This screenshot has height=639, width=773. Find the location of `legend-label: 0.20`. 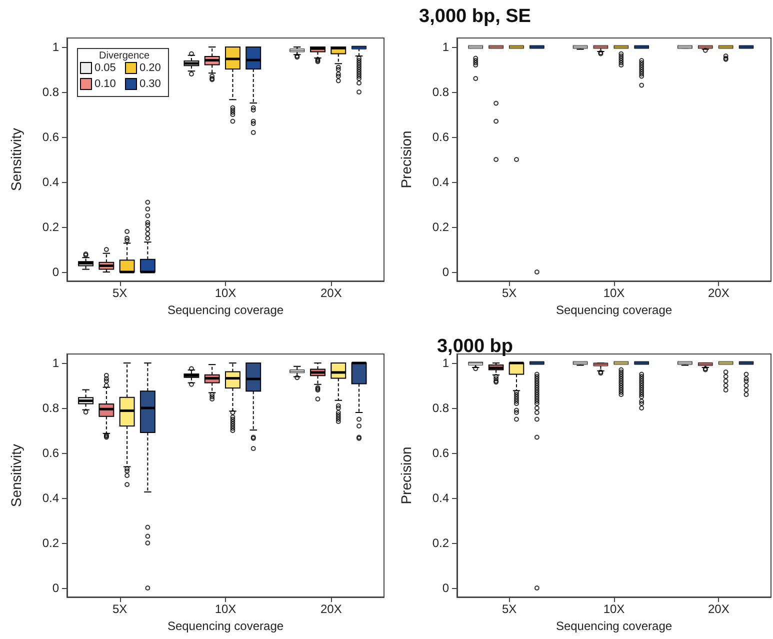

legend-label: 0.20 is located at coordinates (150, 68).